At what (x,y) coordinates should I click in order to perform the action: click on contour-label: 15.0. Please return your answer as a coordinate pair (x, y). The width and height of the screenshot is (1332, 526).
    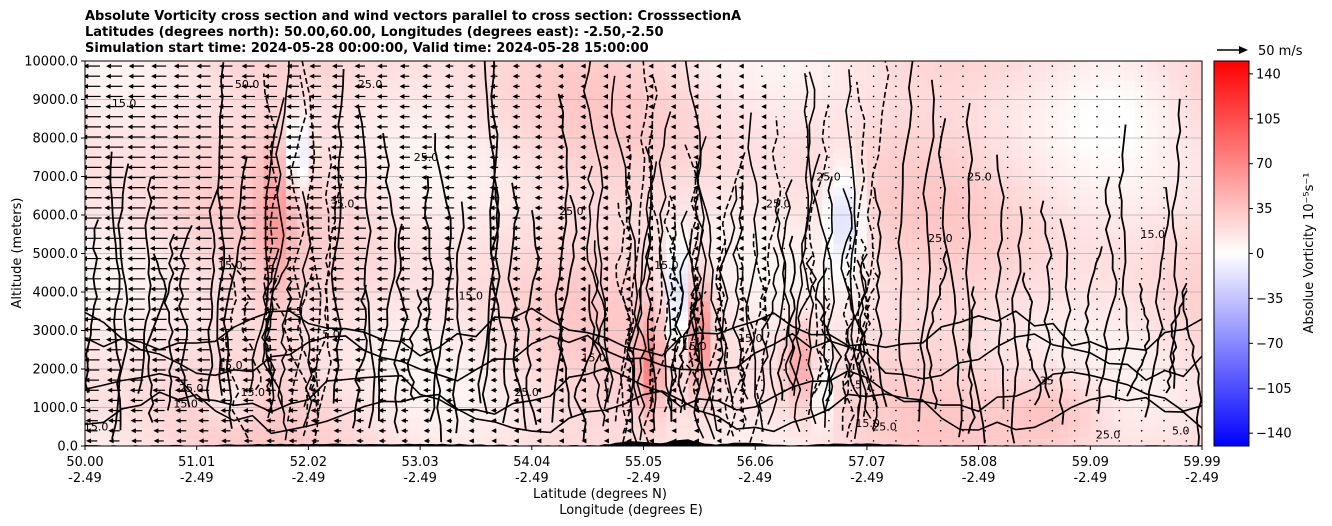
    Looking at the image, I should click on (666, 265).